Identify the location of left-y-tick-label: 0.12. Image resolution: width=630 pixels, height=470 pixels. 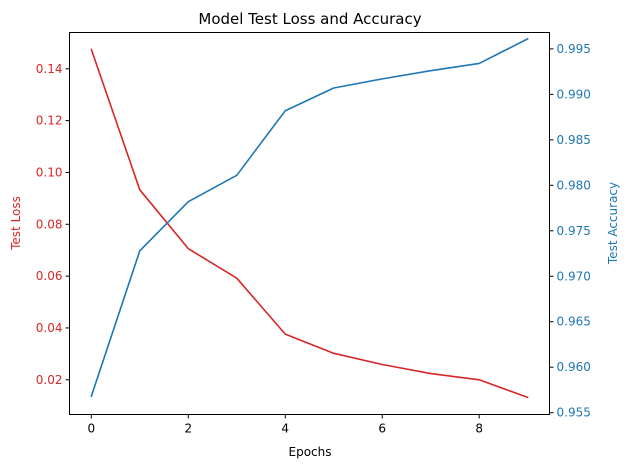
(49, 121).